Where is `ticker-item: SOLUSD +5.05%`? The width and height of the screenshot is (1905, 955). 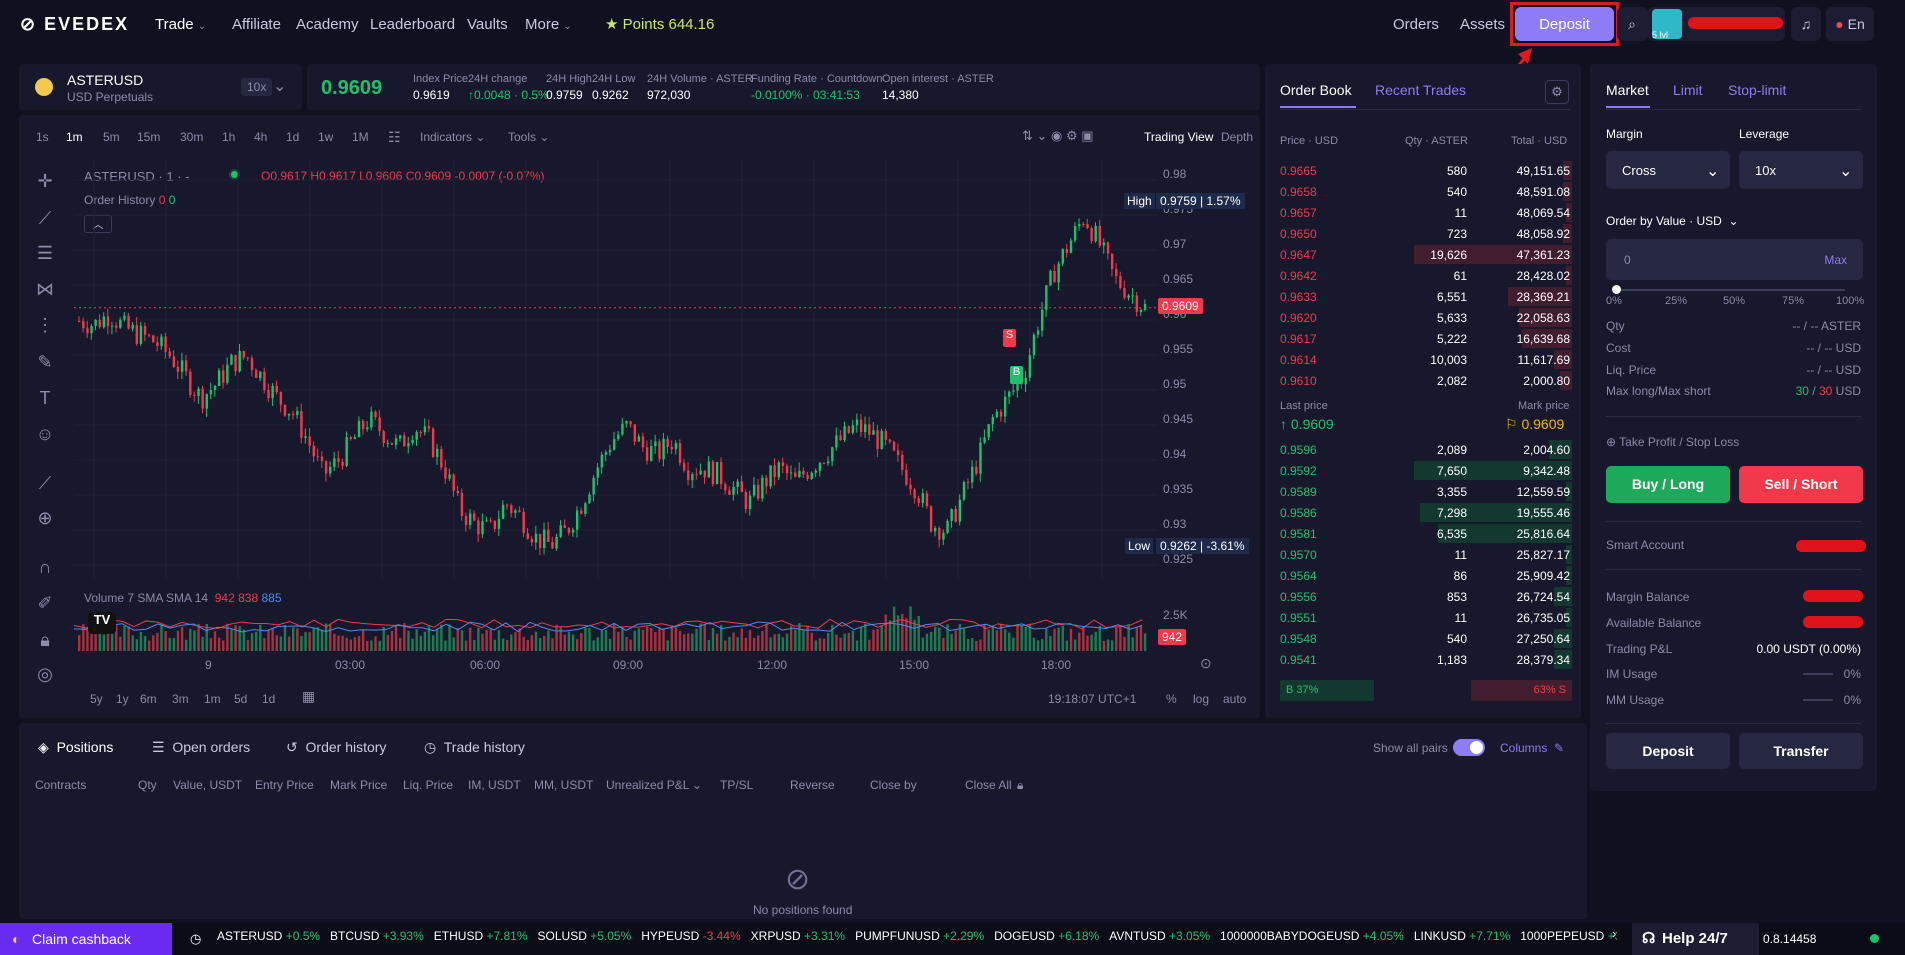 ticker-item: SOLUSD +5.05% is located at coordinates (585, 939).